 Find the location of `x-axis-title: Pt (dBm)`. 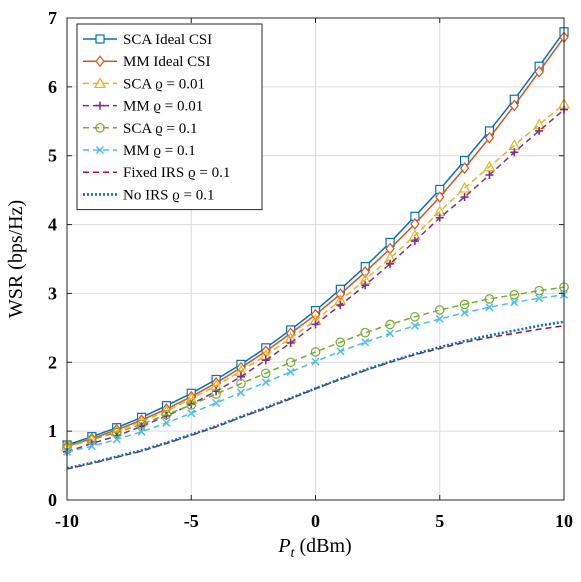

x-axis-title: Pt (dBm) is located at coordinates (314, 548).